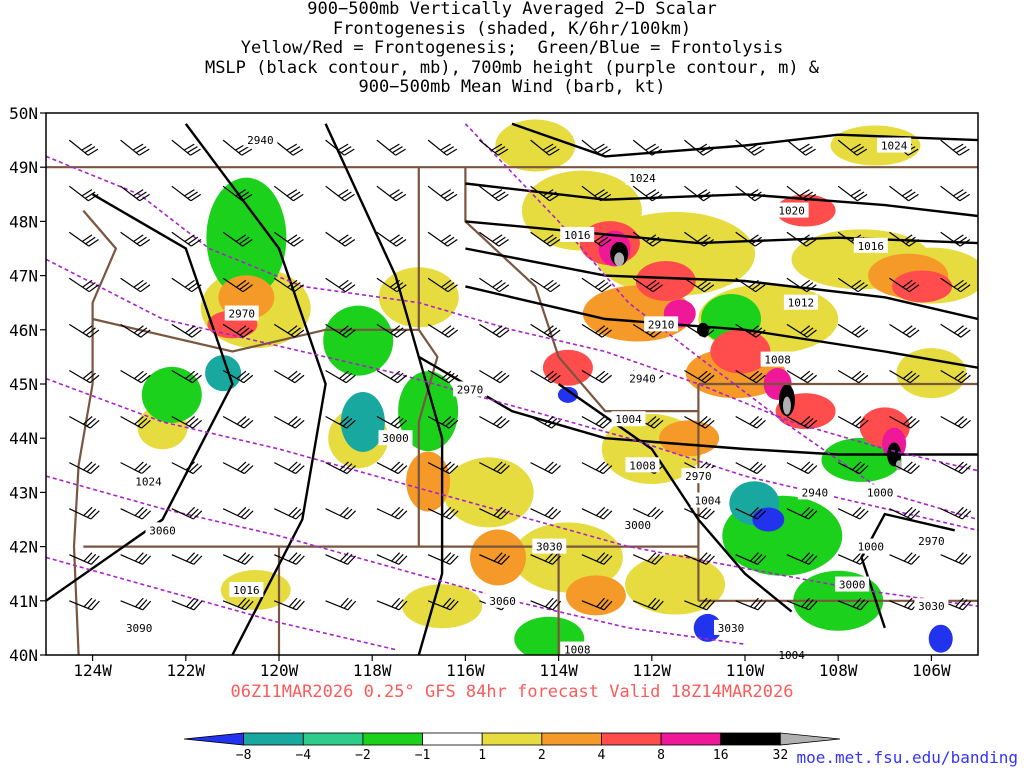 The image size is (1024, 768). Describe the element at coordinates (731, 628) in the screenshot. I see `height-label: 3030` at that location.